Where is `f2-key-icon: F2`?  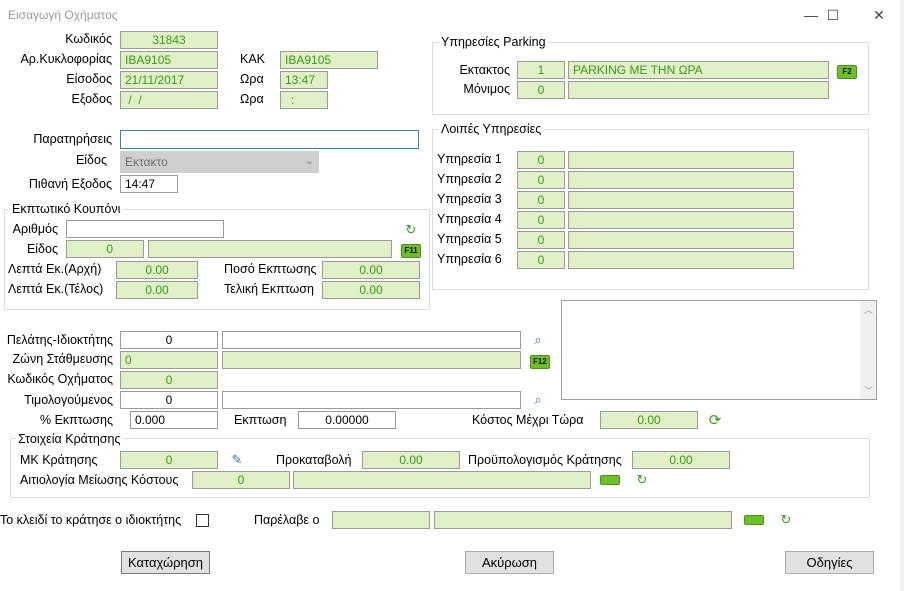 f2-key-icon: F2 is located at coordinates (847, 72).